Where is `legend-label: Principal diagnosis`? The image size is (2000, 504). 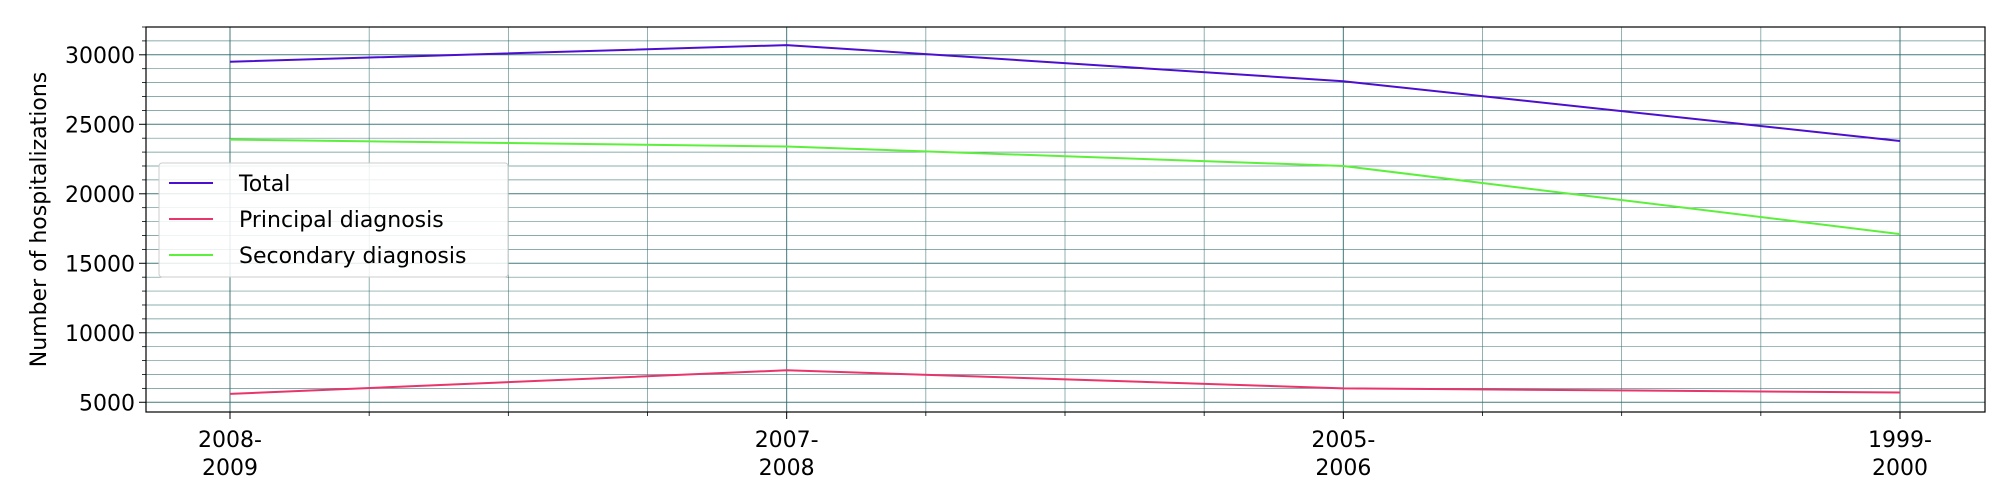 legend-label: Principal diagnosis is located at coordinates (341, 220).